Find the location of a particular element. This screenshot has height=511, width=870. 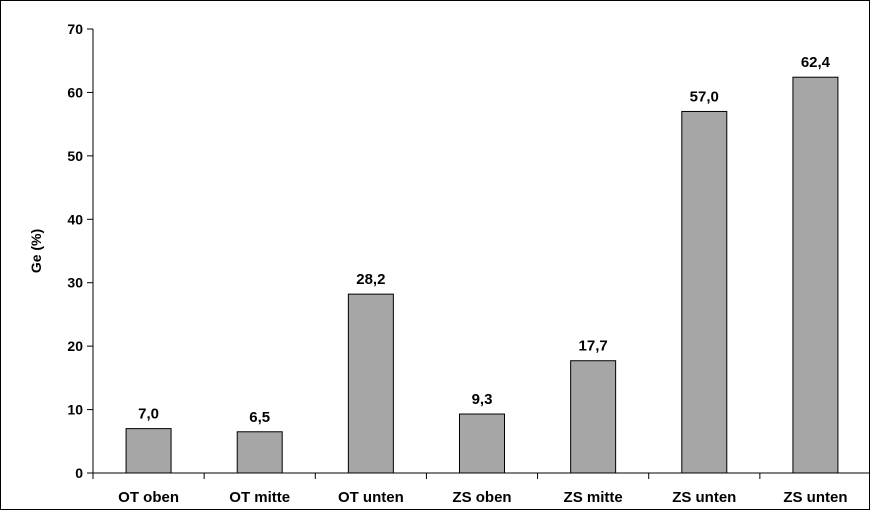

y-tick-label: 20 is located at coordinates (75, 346).